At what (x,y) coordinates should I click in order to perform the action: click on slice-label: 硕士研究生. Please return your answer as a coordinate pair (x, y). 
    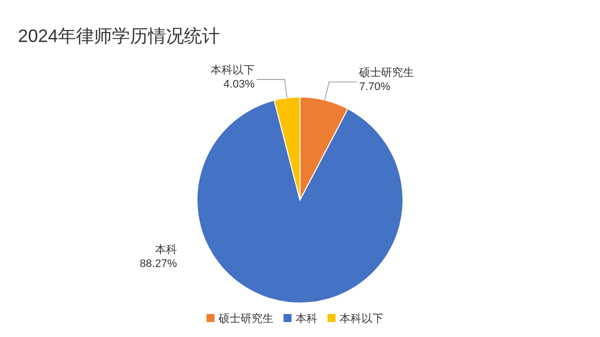
    Looking at the image, I should click on (386, 72).